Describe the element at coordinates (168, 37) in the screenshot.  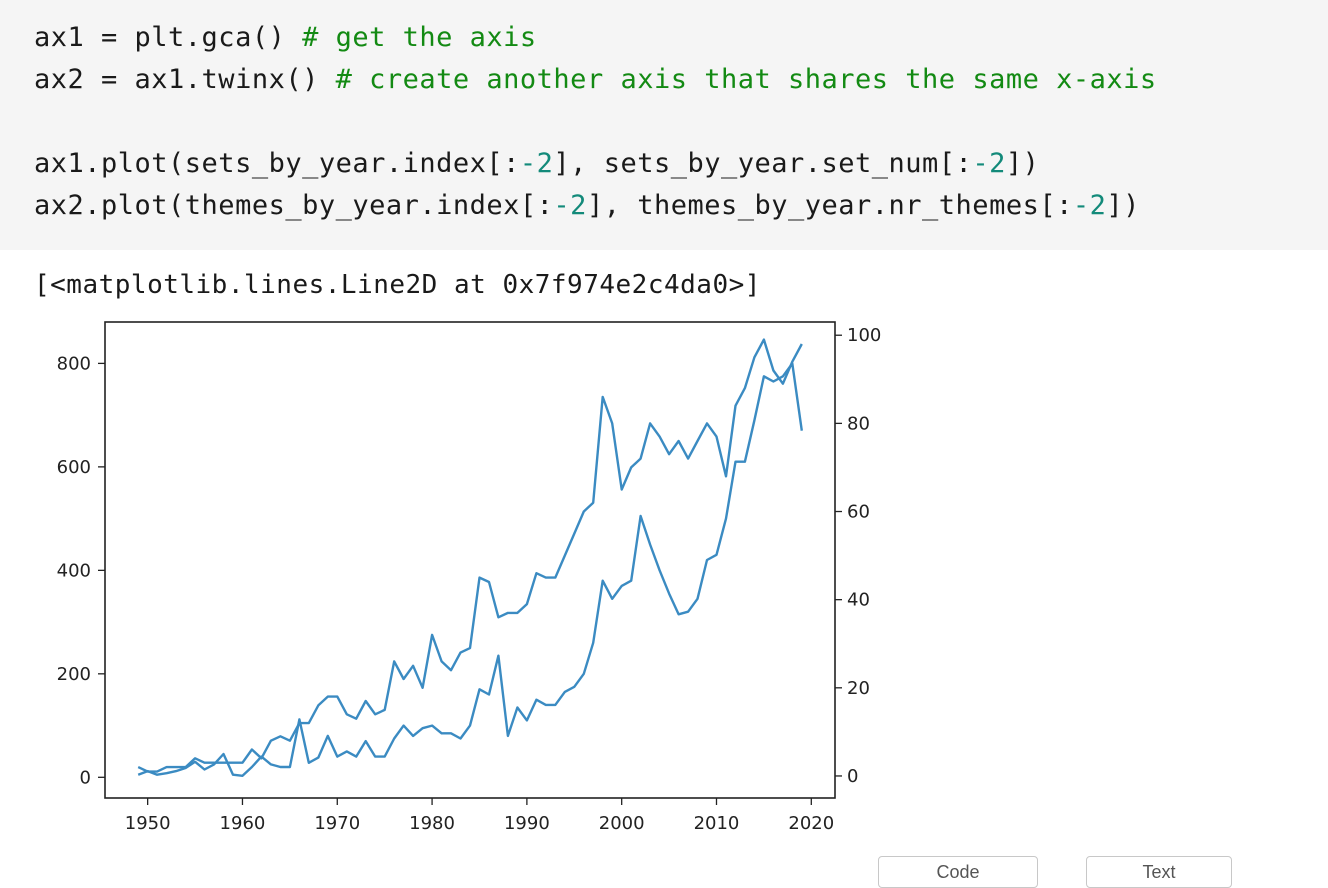
I see `code-text: ax1 = plt.gca()` at that location.